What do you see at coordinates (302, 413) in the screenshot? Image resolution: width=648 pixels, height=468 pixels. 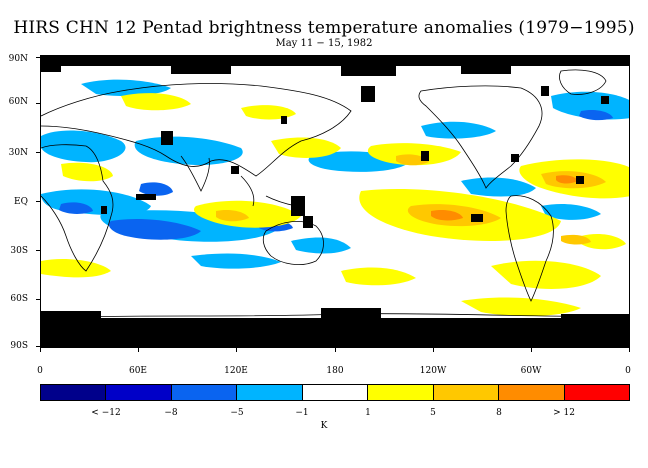 I see `colorbar-label: −1` at bounding box center [302, 413].